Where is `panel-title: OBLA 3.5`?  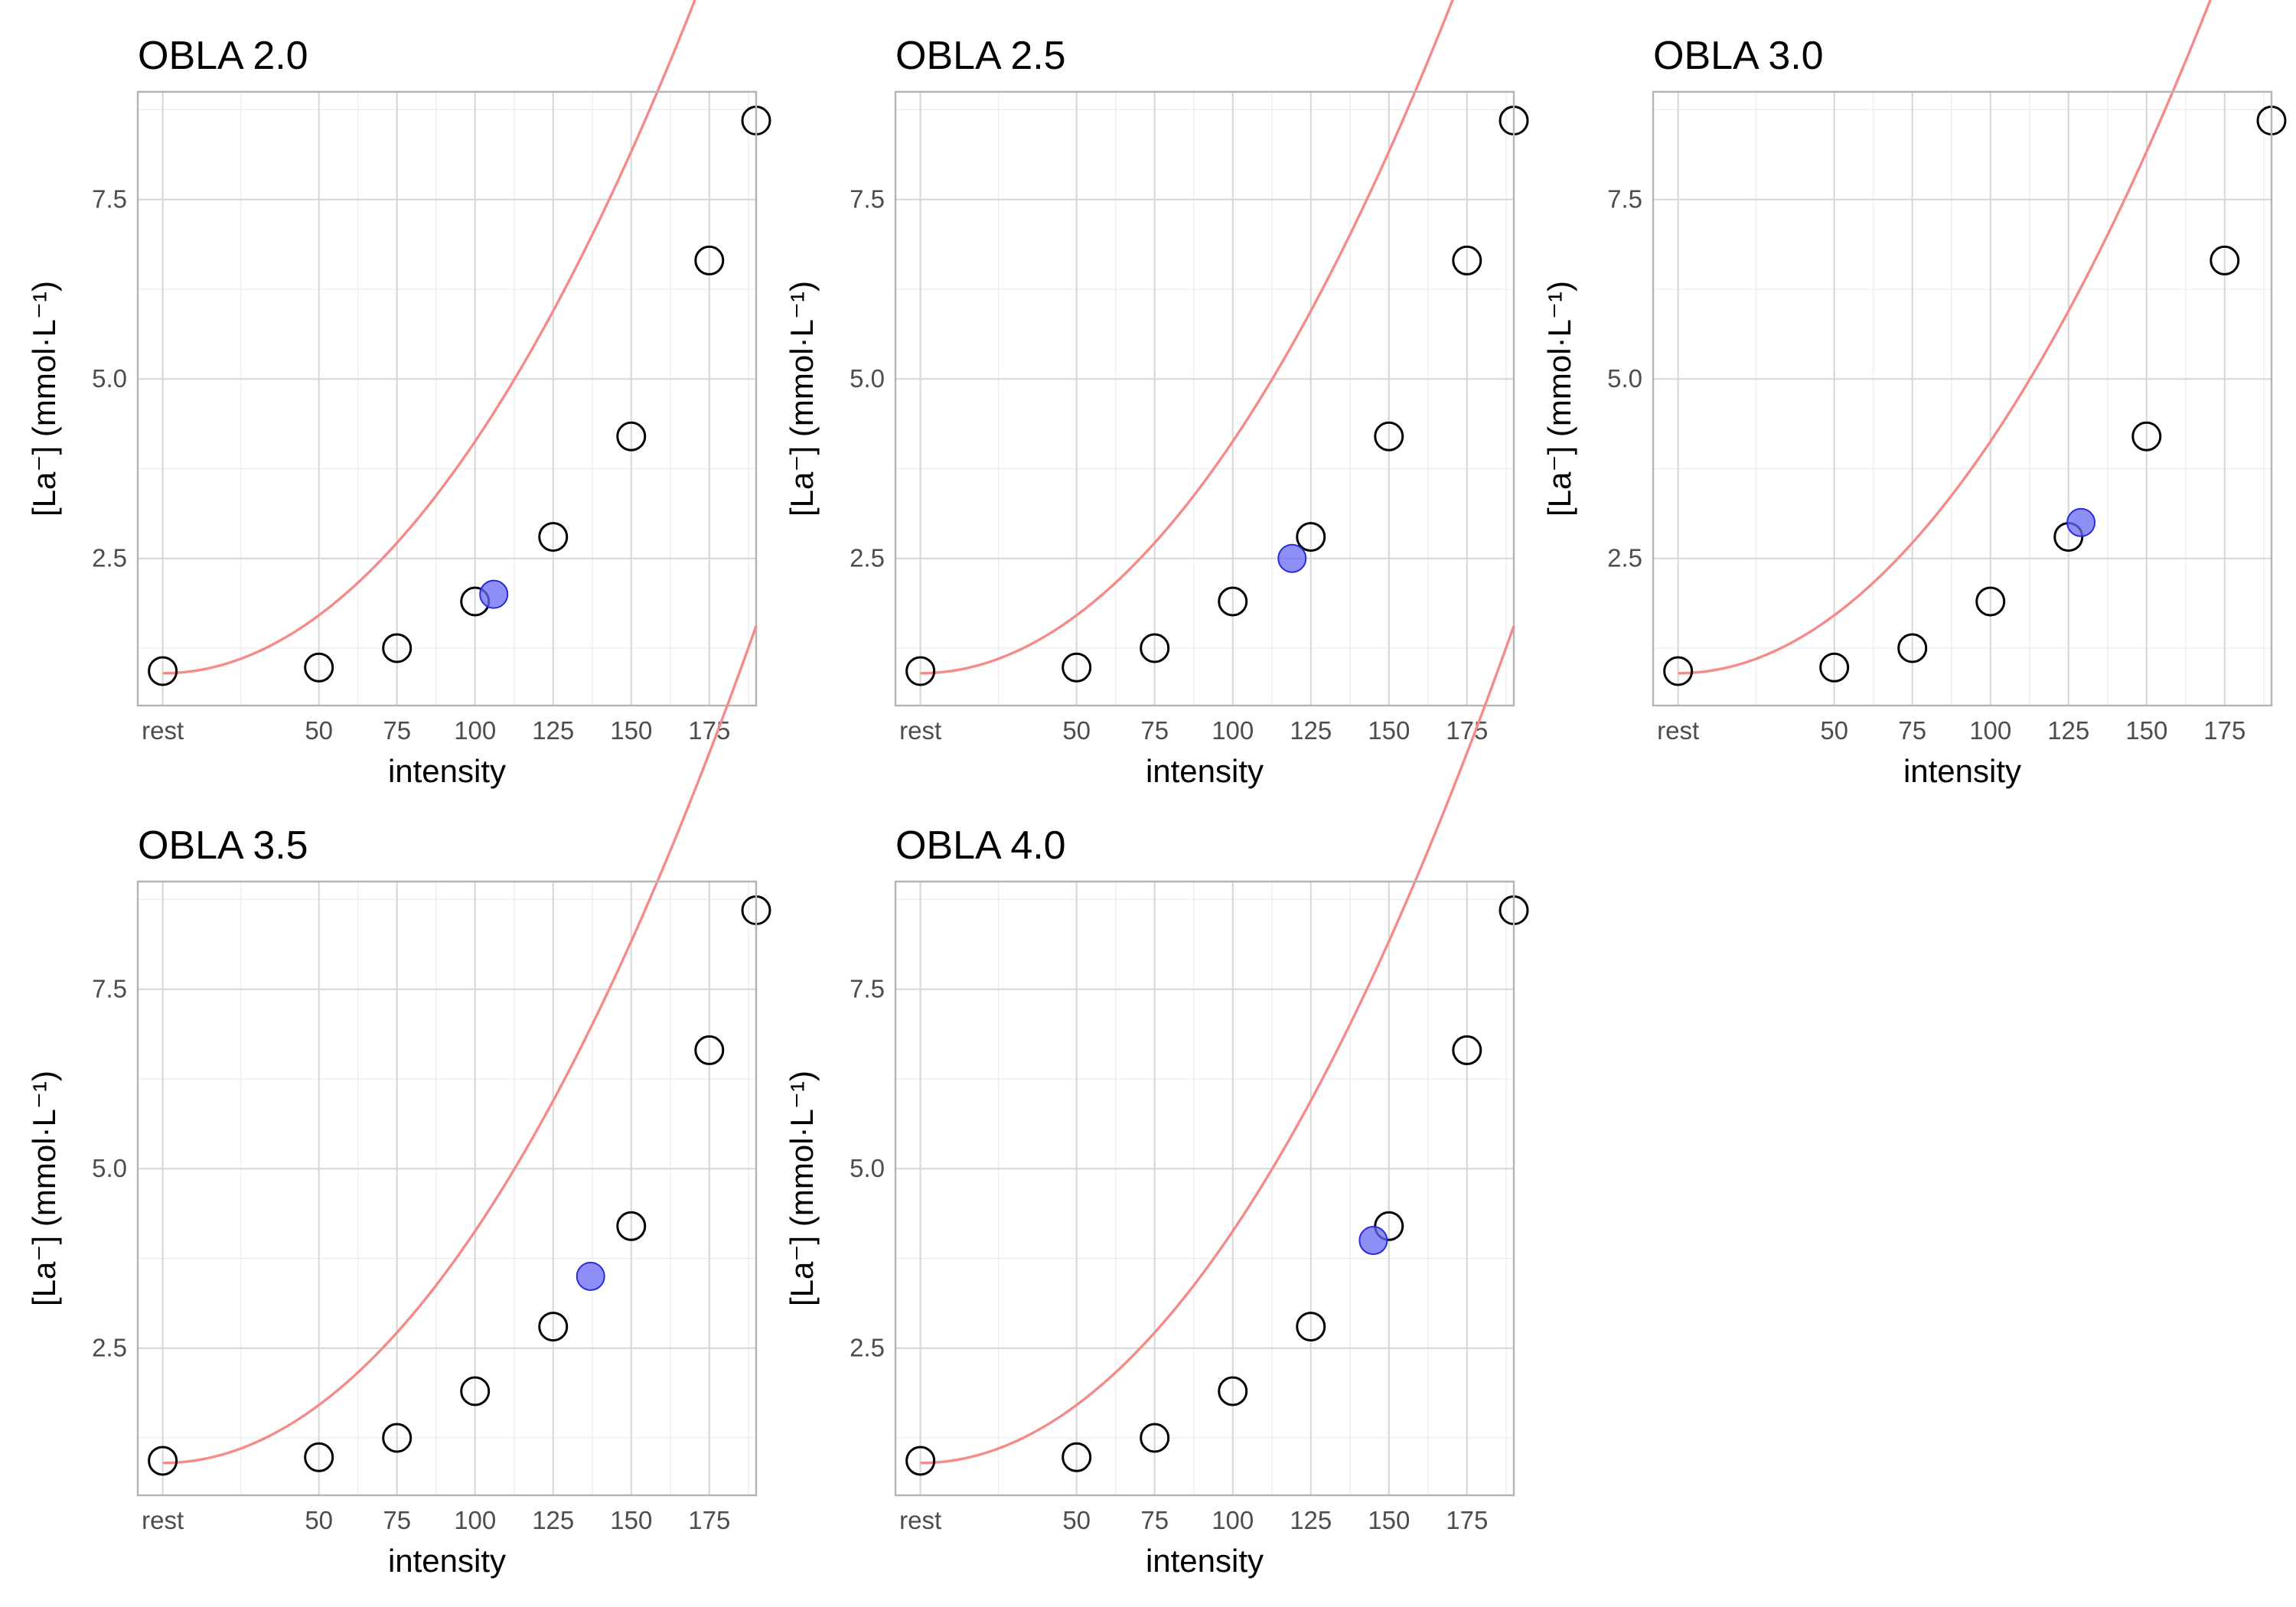 panel-title: OBLA 3.5 is located at coordinates (223, 846).